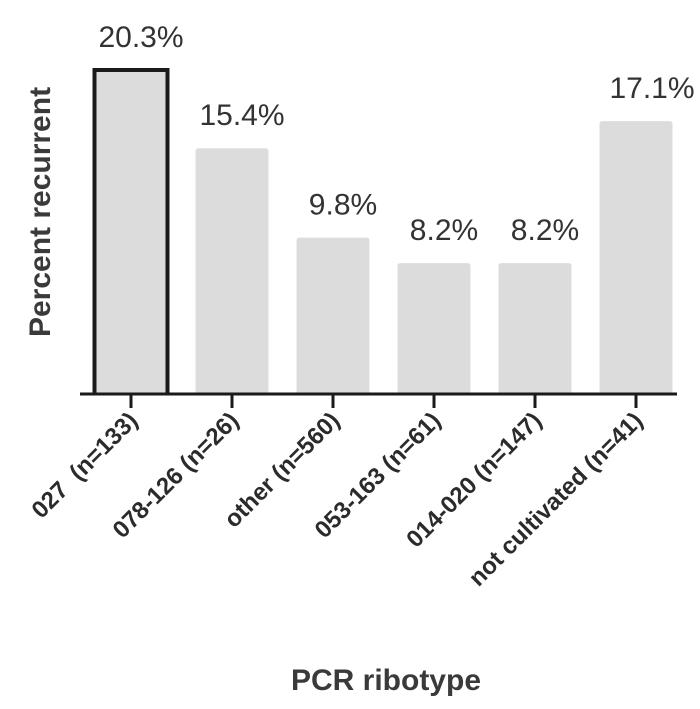 The image size is (700, 709). I want to click on value-label-0: 20.3%, so click(140, 37).